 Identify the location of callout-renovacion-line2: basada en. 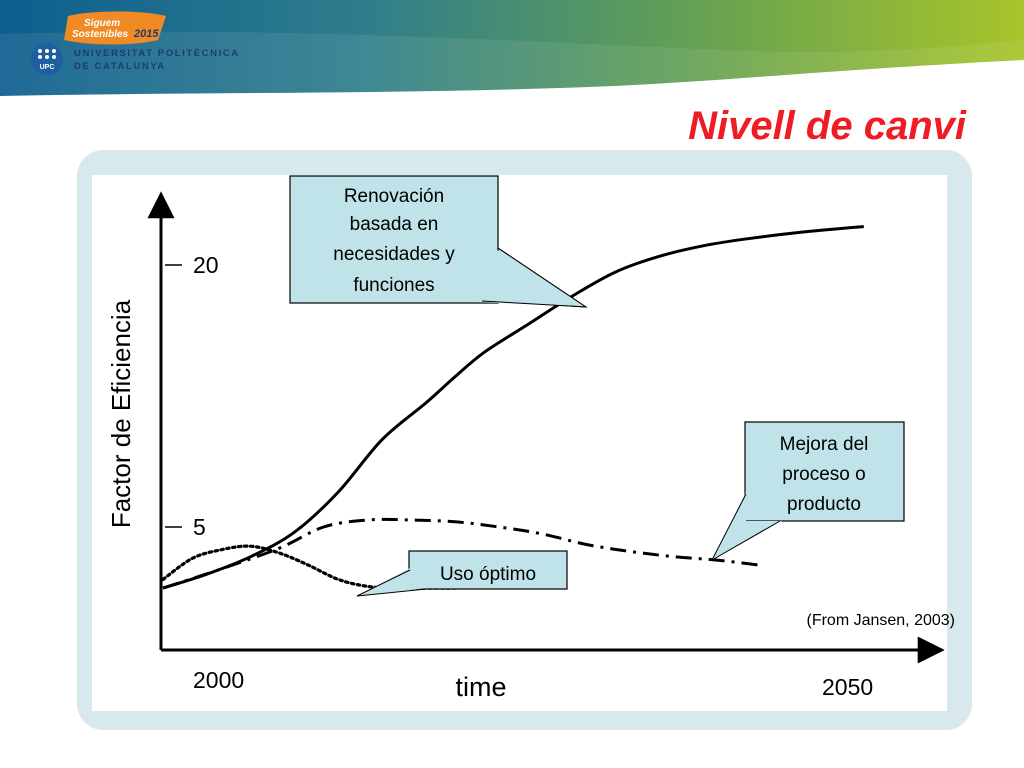
(394, 224).